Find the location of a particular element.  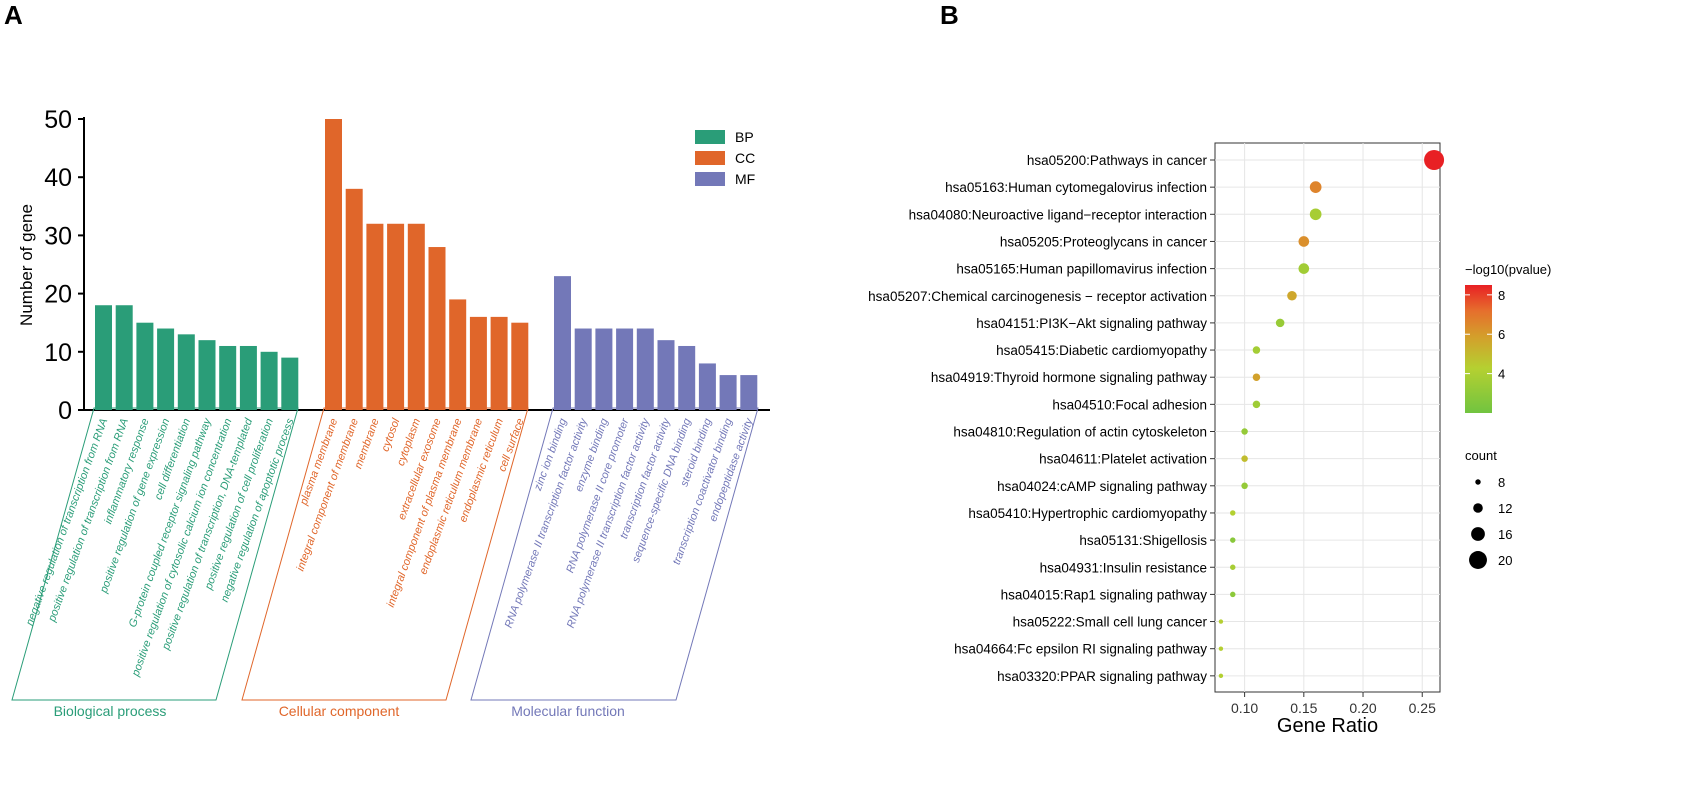

legend-swatch-mf is located at coordinates (710, 179).